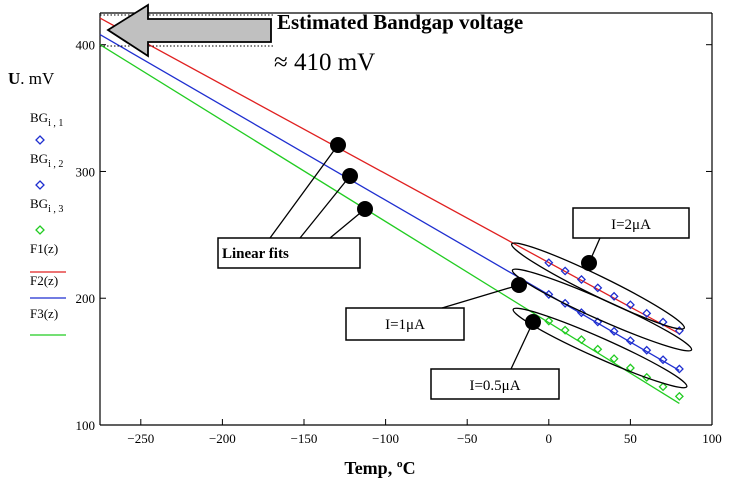  What do you see at coordinates (189, 30) in the screenshot?
I see `intercept-arrow` at bounding box center [189, 30].